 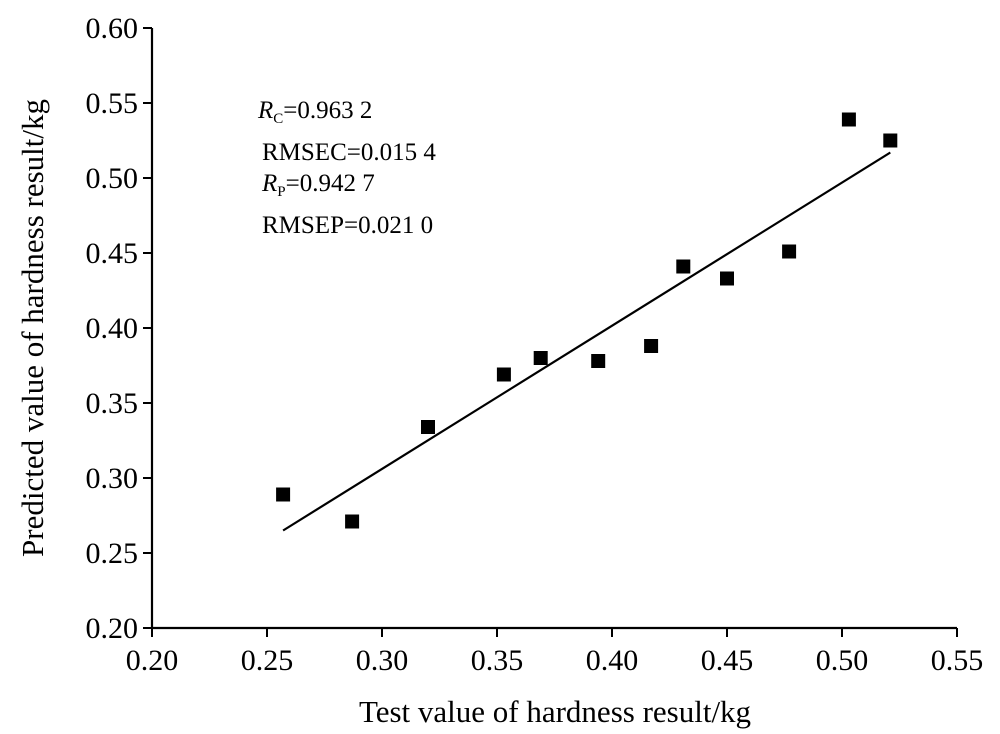 I want to click on y-axis-ticks: 0.20 0.25 0.30 0.35 0.40 0.45 0.50 0.55 0.60, so click(x=119, y=328).